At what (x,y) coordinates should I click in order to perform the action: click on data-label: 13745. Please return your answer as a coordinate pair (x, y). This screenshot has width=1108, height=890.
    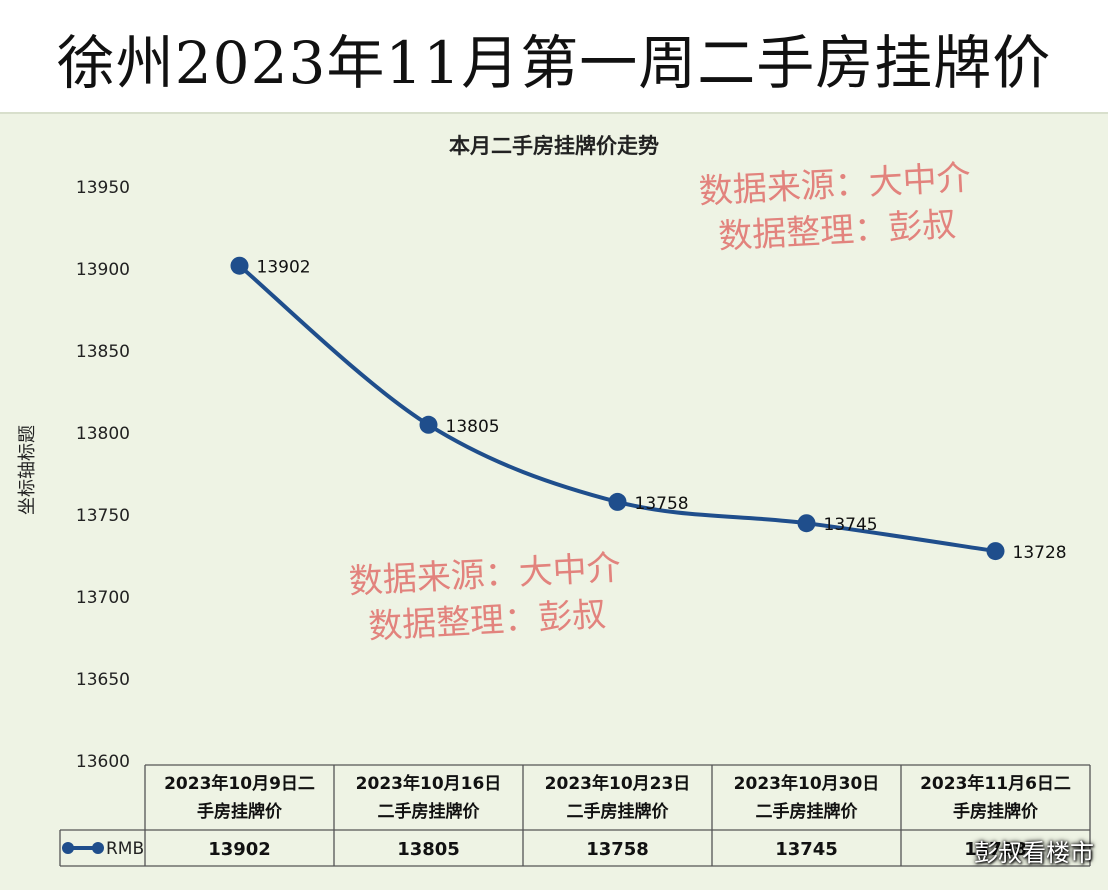
    Looking at the image, I should click on (851, 525).